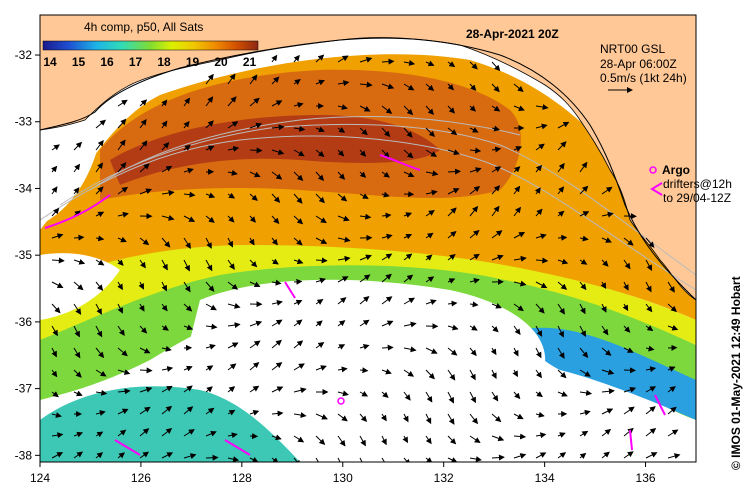  Describe the element at coordinates (444, 478) in the screenshot. I see `x-tick-label: 132` at that location.